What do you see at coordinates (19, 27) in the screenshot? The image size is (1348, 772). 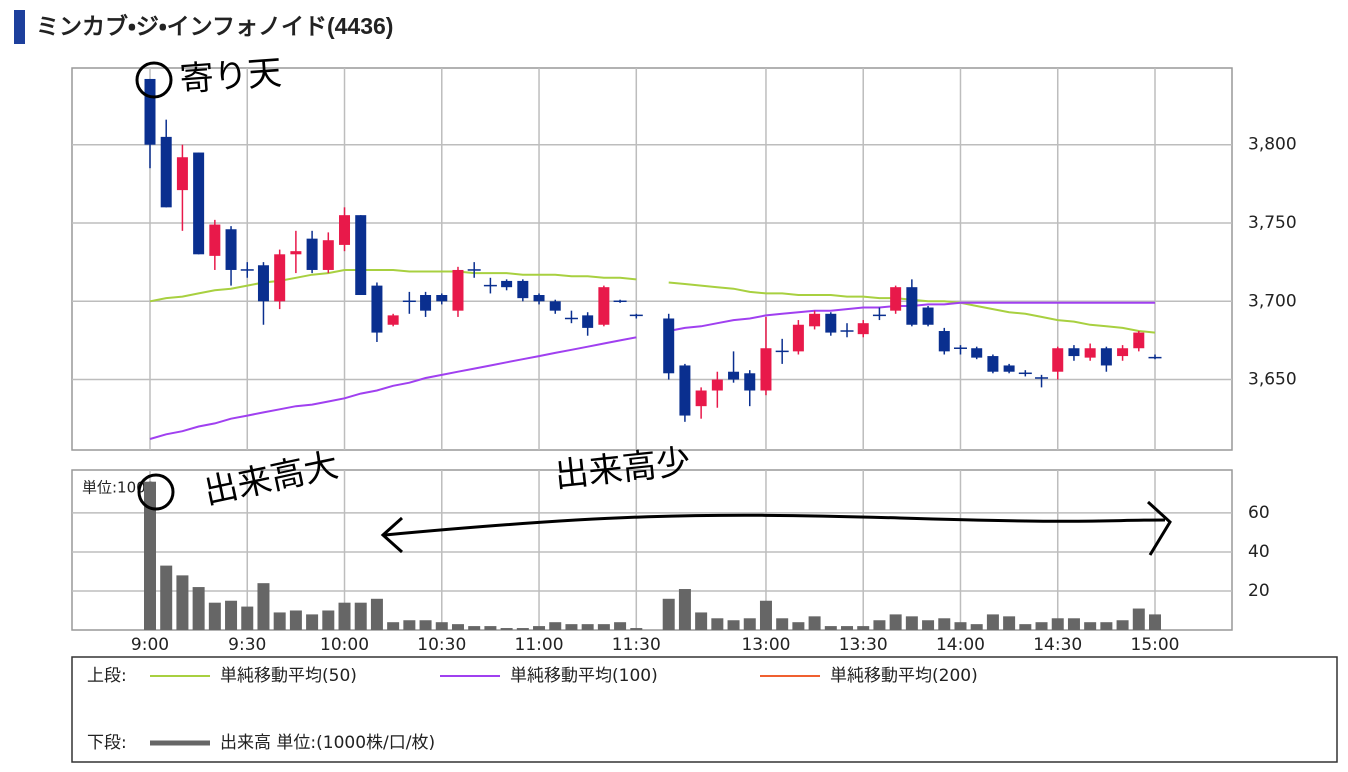 I see `title-icon` at bounding box center [19, 27].